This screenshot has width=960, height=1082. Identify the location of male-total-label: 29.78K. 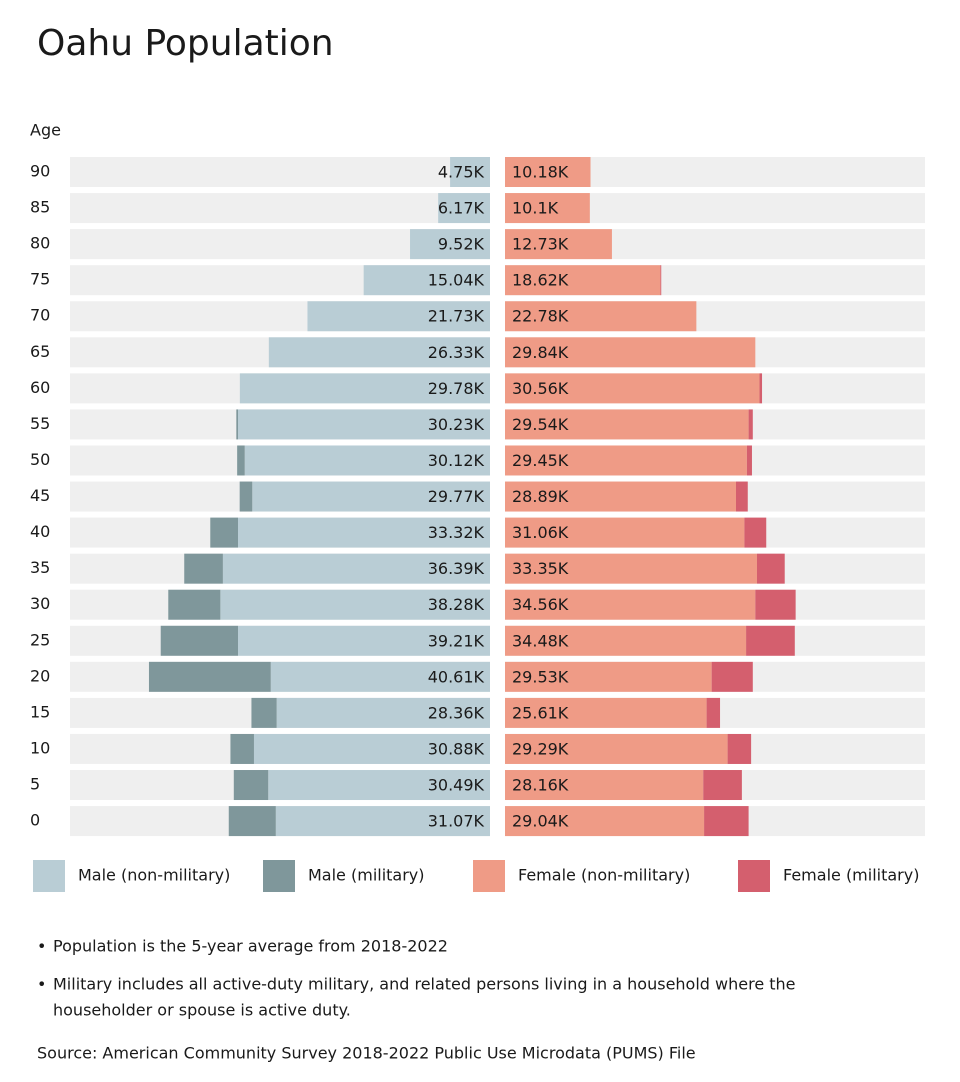
(456, 388).